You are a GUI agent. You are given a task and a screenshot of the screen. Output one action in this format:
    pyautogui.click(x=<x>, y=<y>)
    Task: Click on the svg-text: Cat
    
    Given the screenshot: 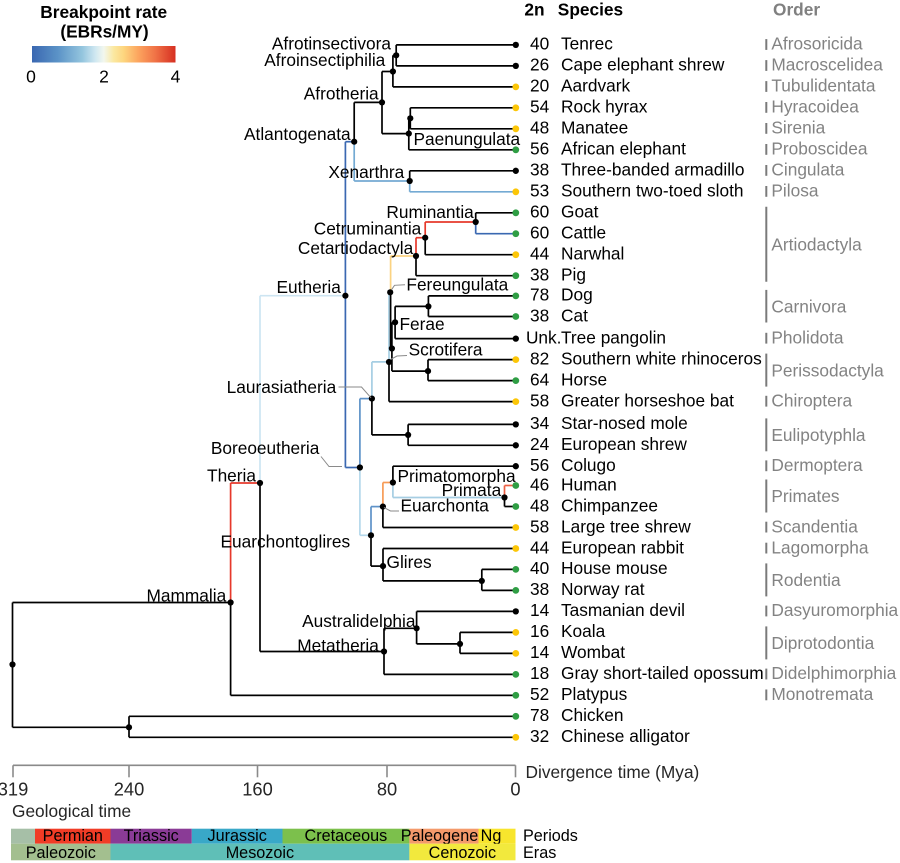 What is the action you would take?
    pyautogui.click(x=574, y=315)
    